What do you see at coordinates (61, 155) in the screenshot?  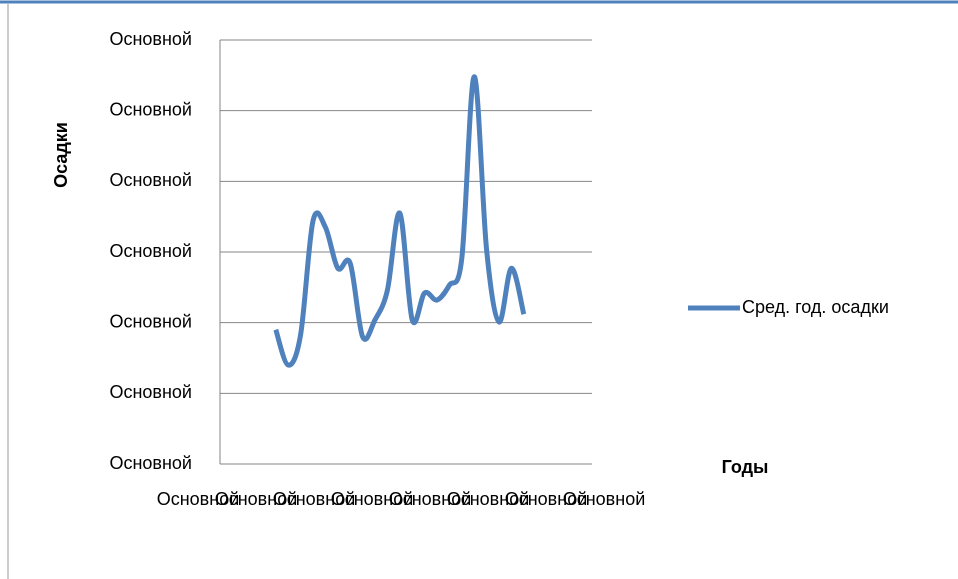 I see `y-axis-title: Осадки` at bounding box center [61, 155].